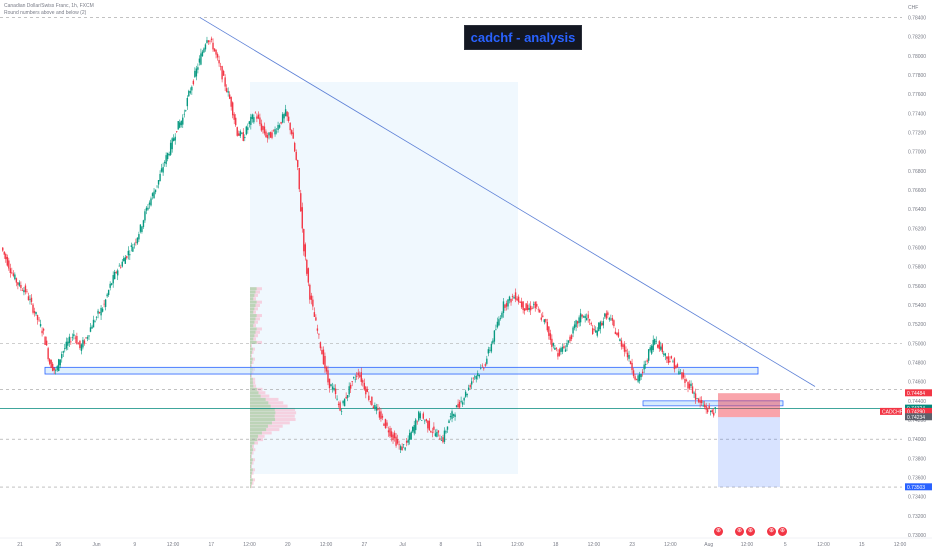 Image resolution: width=932 pixels, height=550 pixels. What do you see at coordinates (479, 545) in the screenshot?
I see `x-tick-label: 11` at bounding box center [479, 545].